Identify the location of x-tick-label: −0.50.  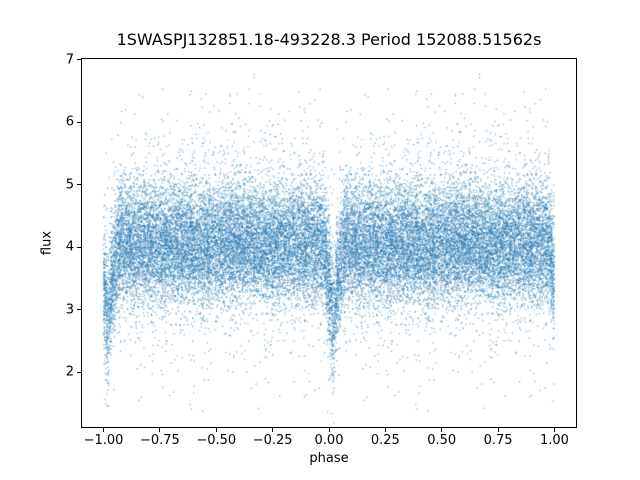
(216, 440).